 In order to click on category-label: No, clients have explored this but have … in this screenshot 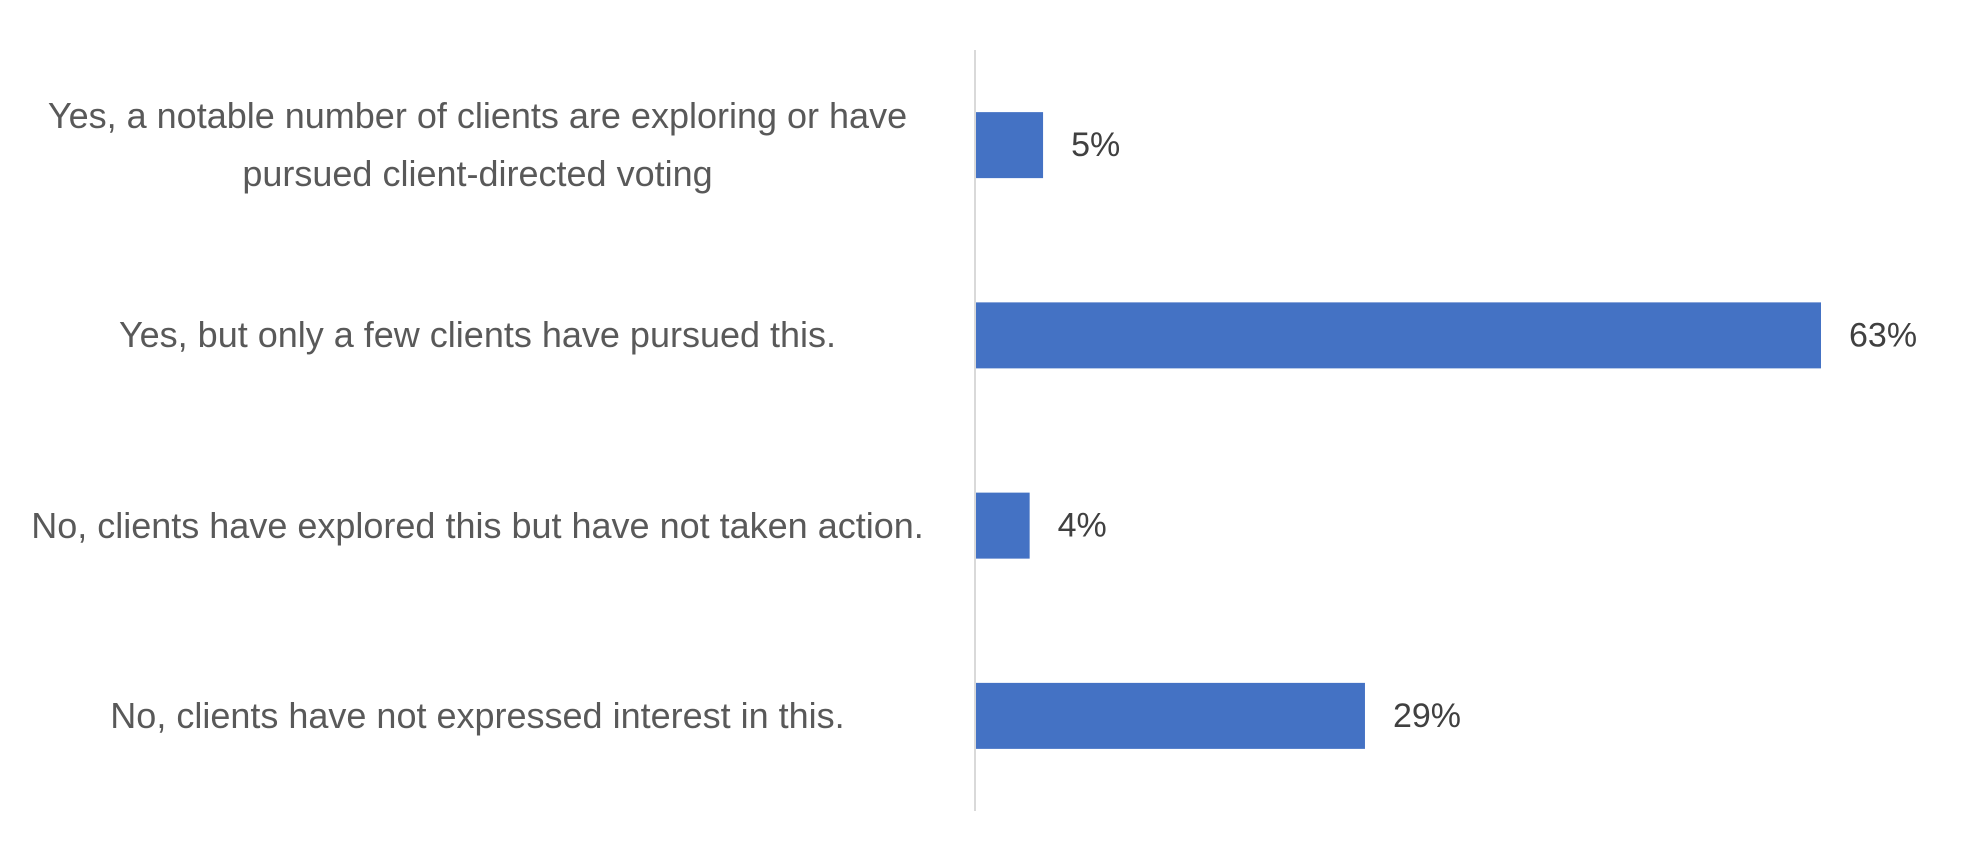, I will do `click(477, 525)`.